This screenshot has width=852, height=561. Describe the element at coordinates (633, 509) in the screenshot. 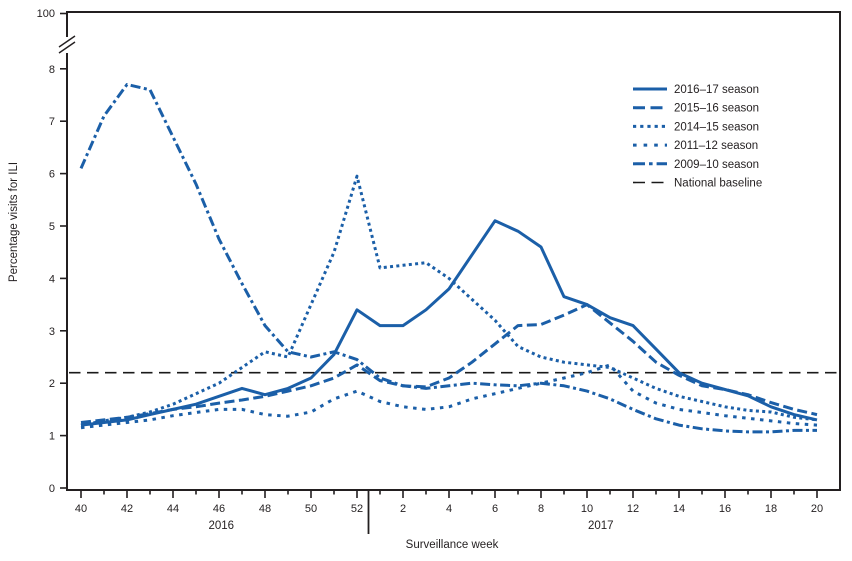

I see `x-tick-label: 12` at that location.